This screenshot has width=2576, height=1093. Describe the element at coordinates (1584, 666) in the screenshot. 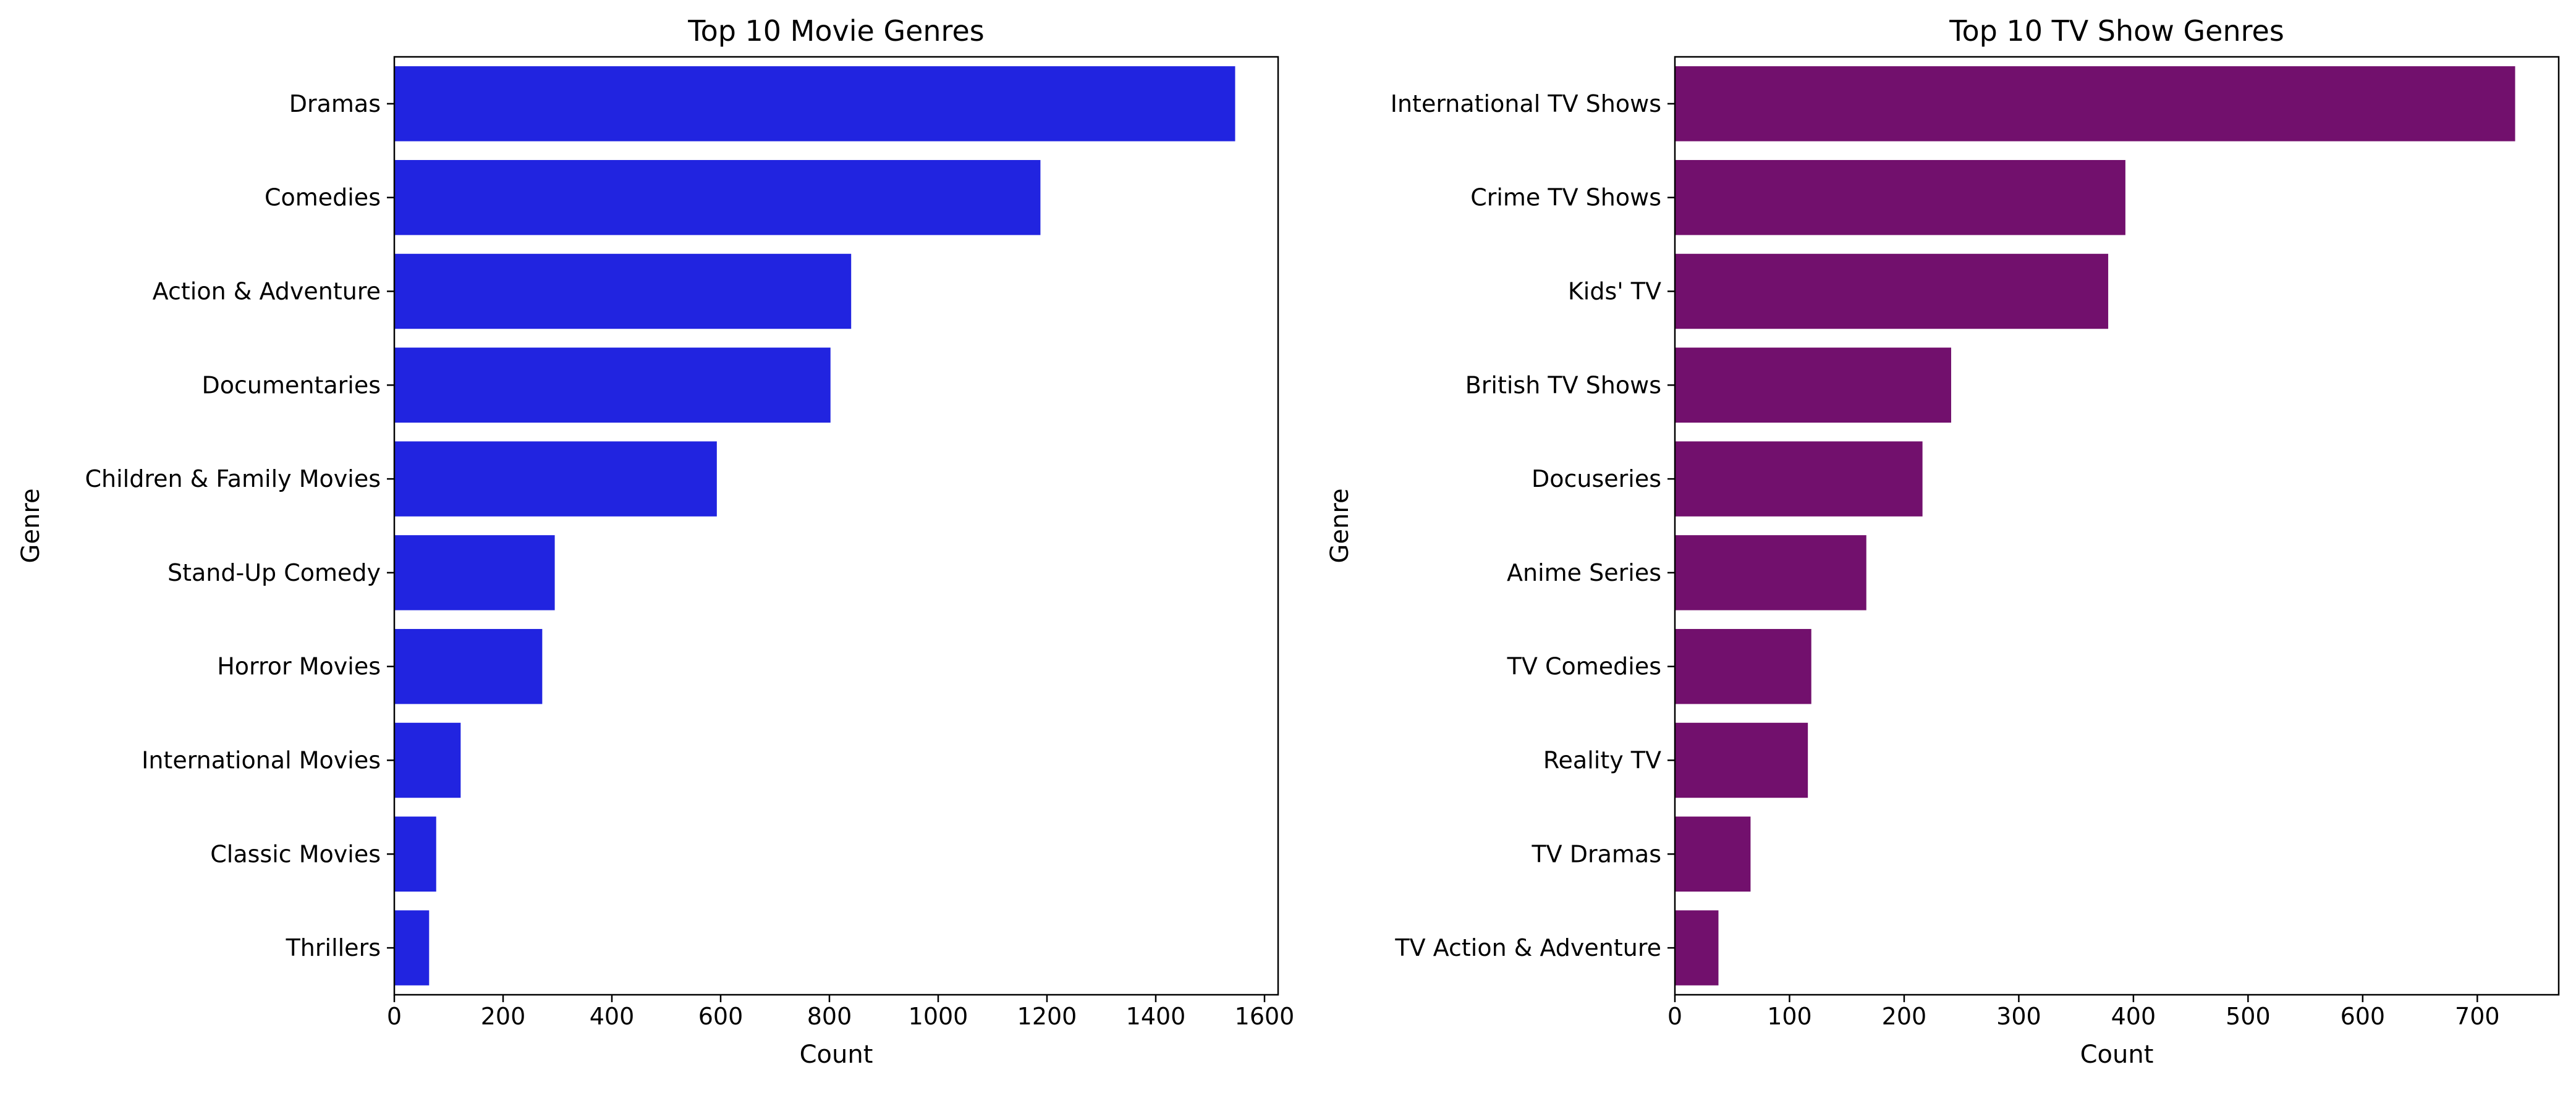

I see `y-tick-label: TV Comedies` at that location.